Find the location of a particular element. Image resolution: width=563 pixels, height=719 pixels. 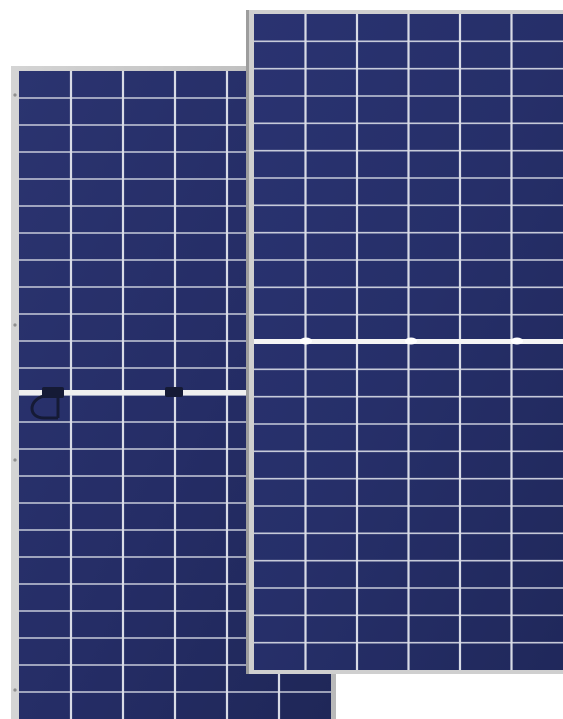

junction-box is located at coordinates (106, 403).